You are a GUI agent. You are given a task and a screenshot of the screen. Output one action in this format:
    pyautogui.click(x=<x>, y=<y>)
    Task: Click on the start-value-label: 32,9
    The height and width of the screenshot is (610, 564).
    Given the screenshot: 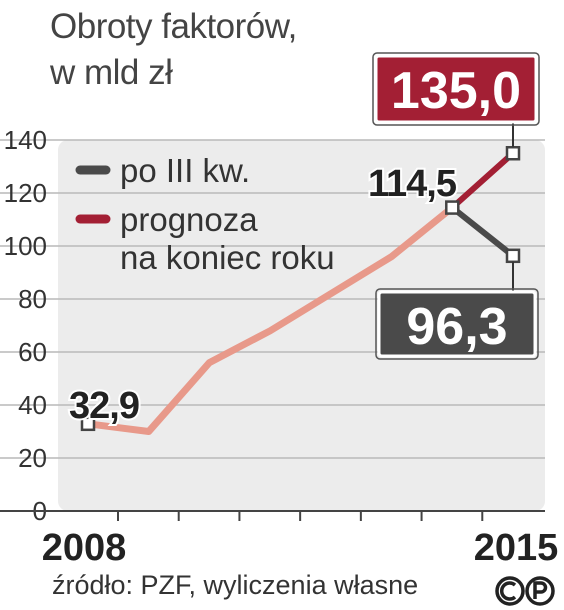 What is the action you would take?
    pyautogui.click(x=104, y=406)
    